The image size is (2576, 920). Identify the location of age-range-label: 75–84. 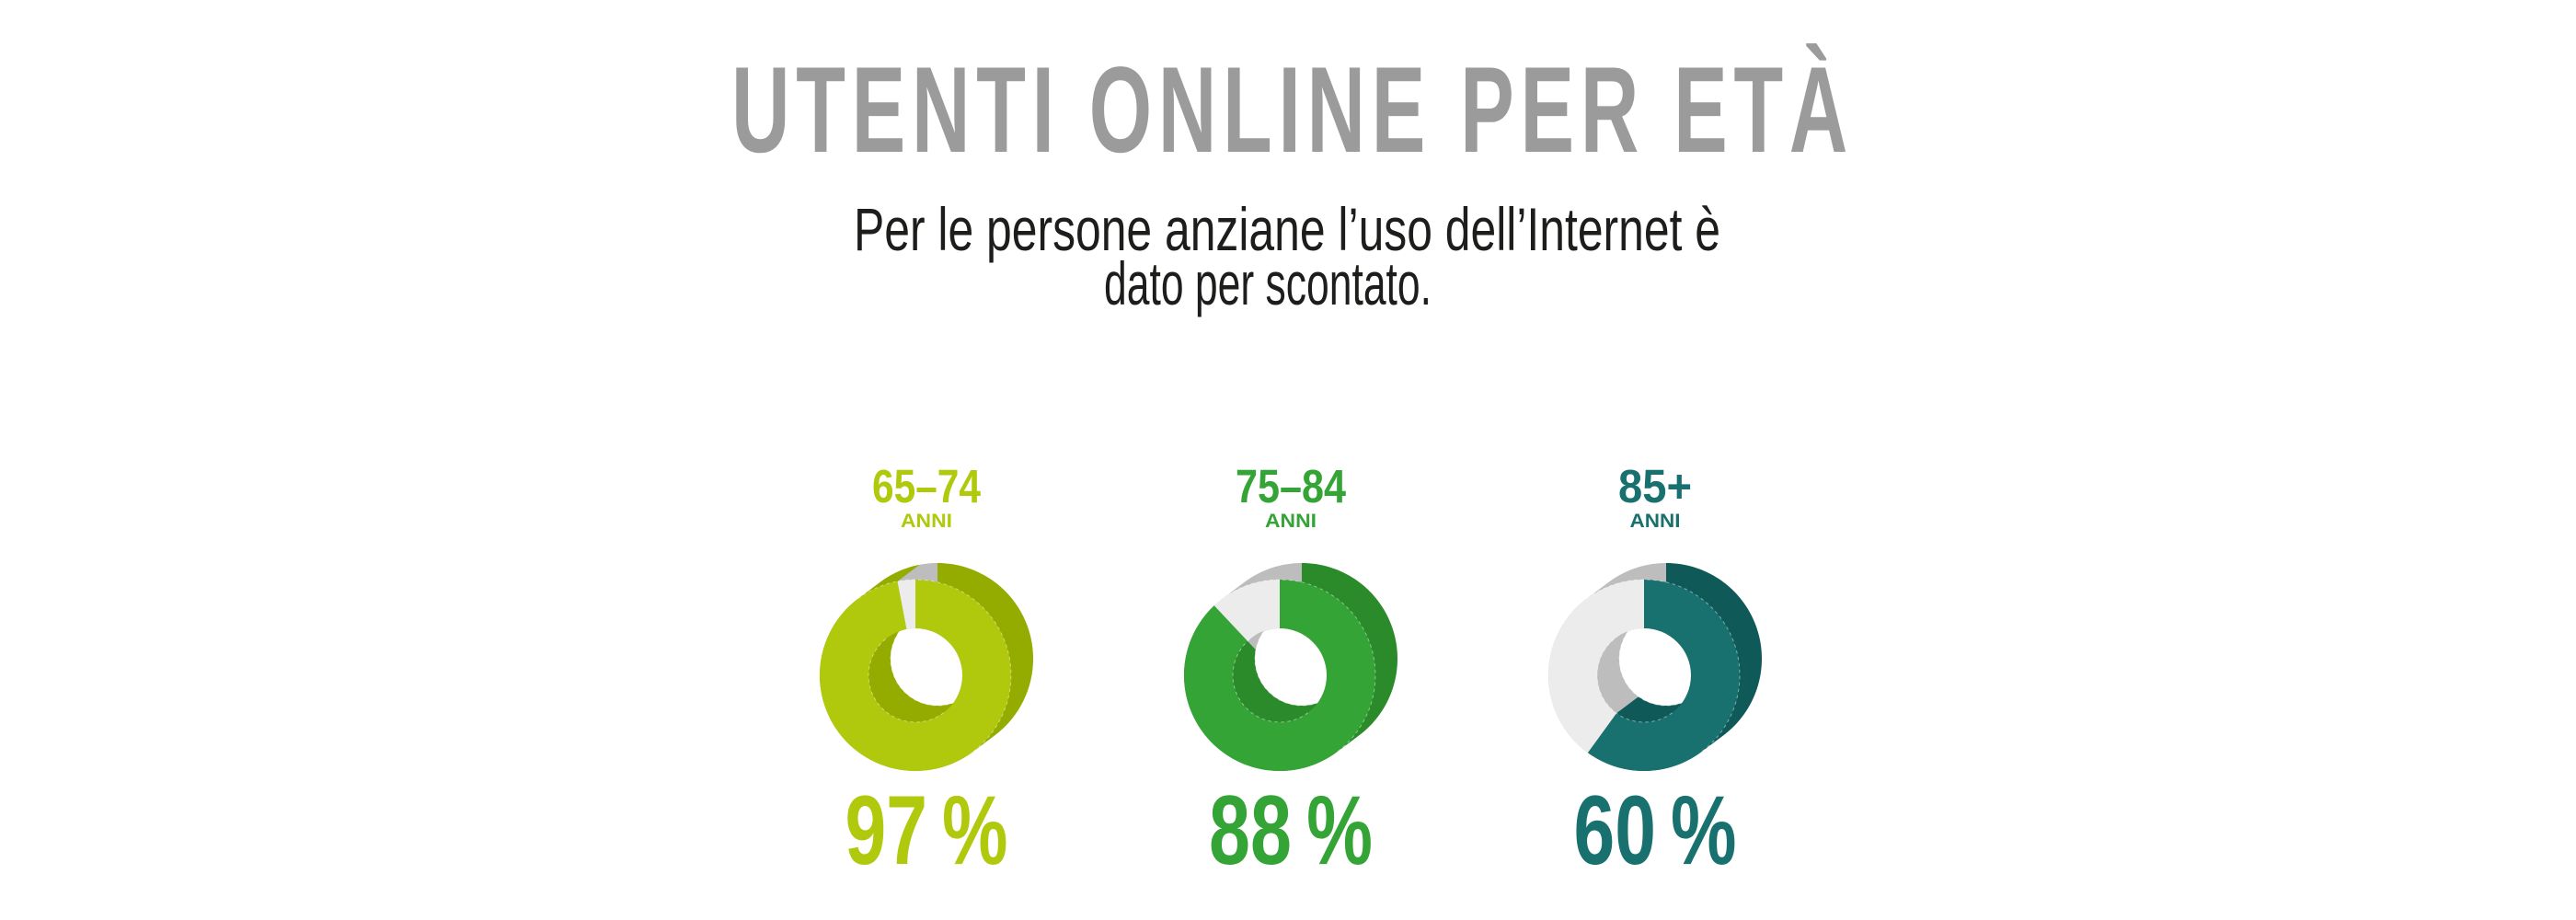
(1291, 486).